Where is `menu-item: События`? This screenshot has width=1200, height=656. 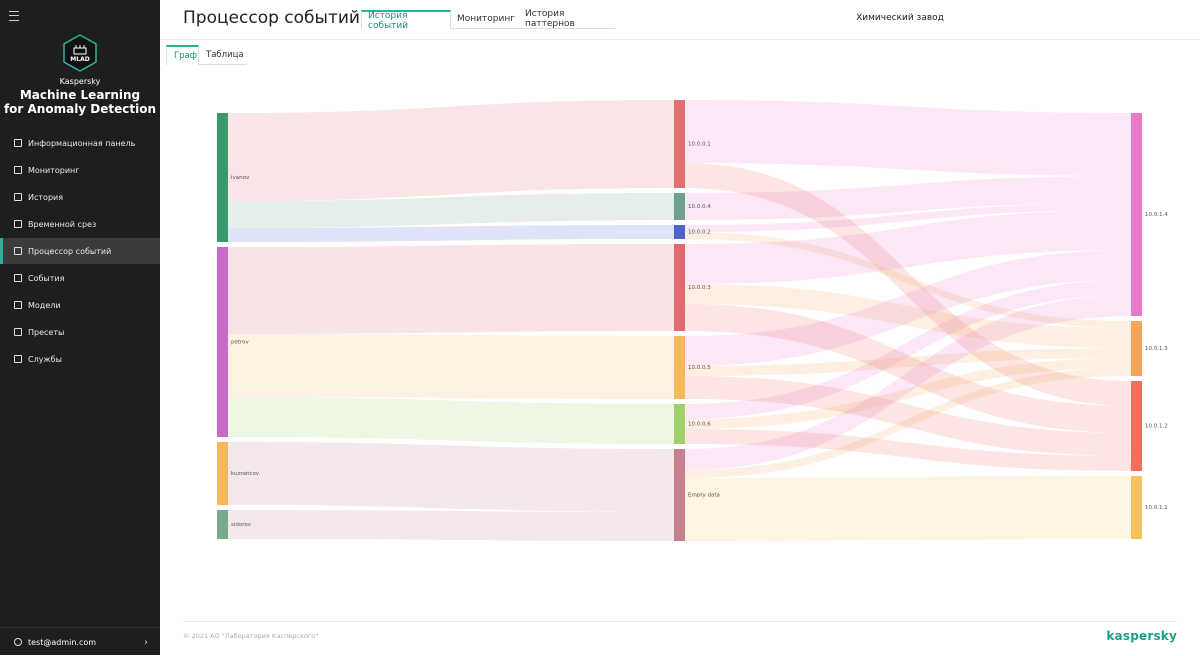
menu-item: События is located at coordinates (80, 278).